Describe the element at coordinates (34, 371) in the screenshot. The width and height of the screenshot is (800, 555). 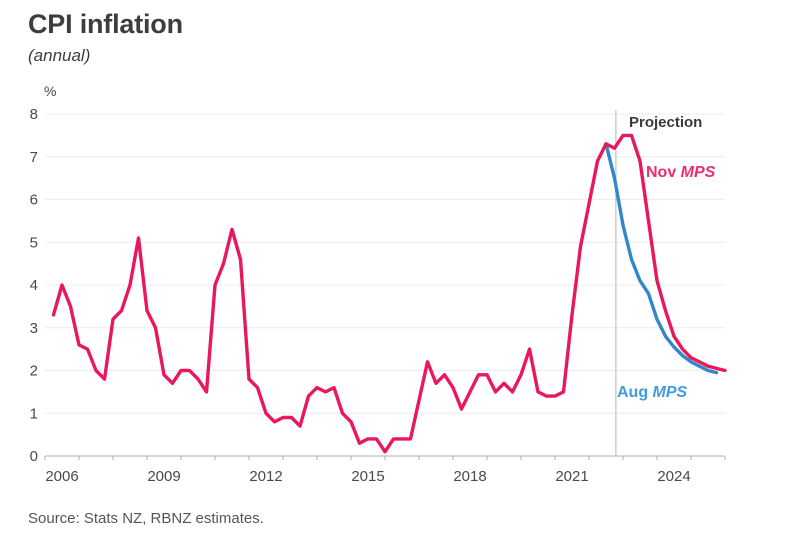
I see `y-tick-label: 2` at that location.